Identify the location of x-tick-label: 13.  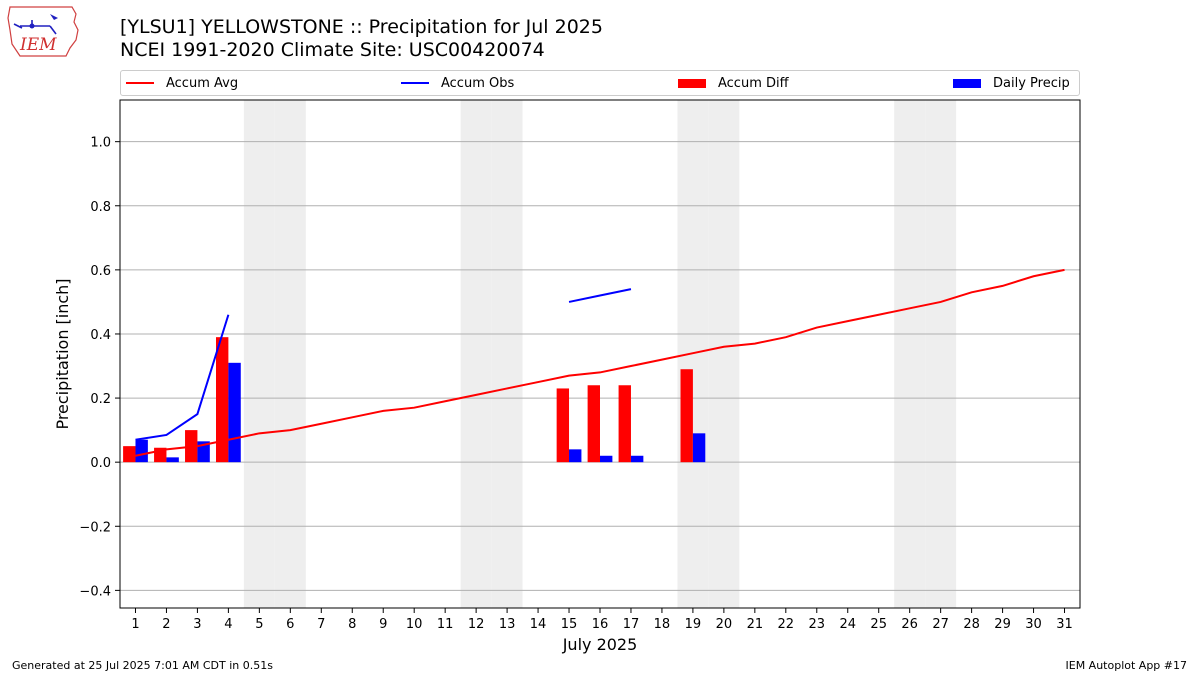
(507, 624).